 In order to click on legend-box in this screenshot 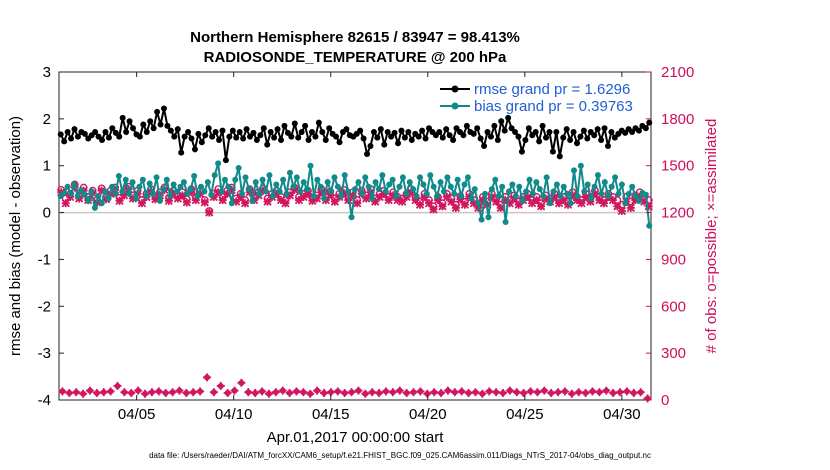, I will do `click(540, 96)`.